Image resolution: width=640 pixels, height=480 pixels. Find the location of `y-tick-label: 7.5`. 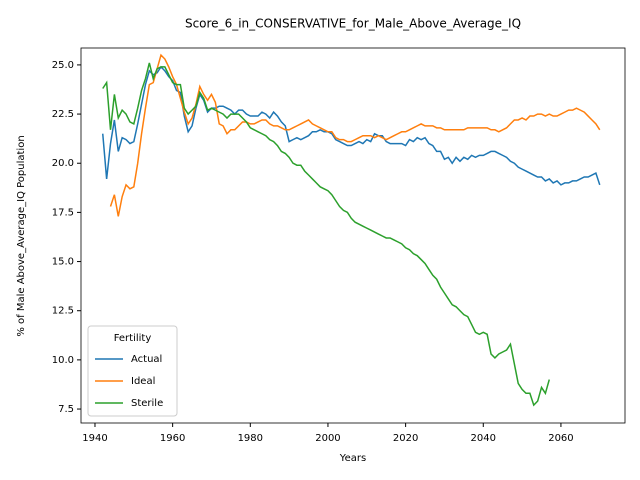

y-tick-label: 7.5 is located at coordinates (66, 409).